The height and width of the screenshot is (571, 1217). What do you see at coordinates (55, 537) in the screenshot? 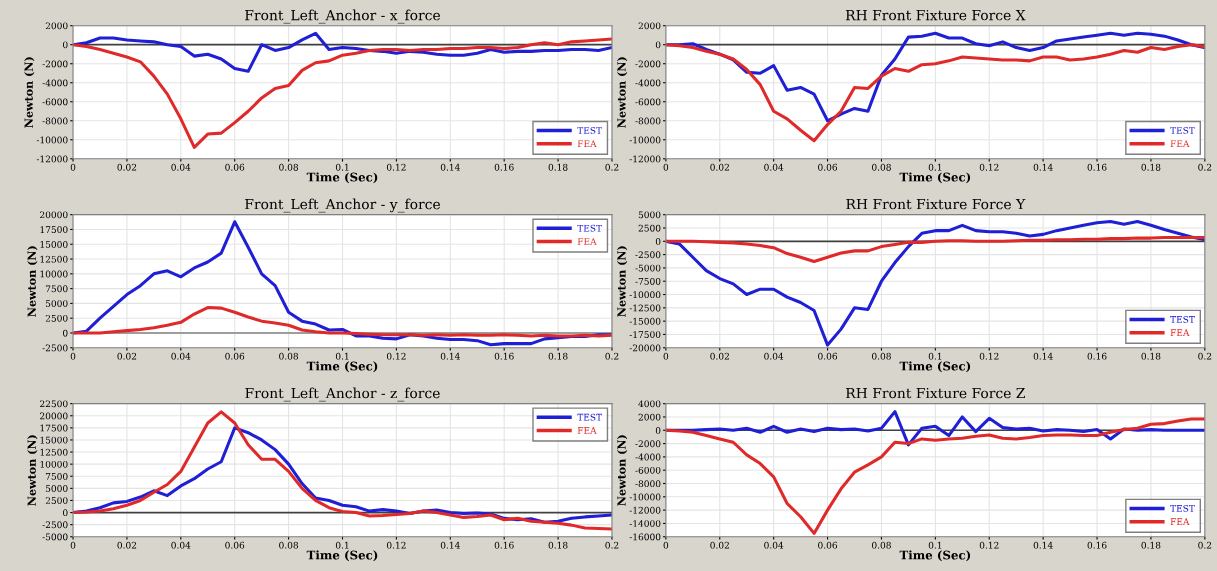
I see `y-tick-label: -5000` at bounding box center [55, 537].